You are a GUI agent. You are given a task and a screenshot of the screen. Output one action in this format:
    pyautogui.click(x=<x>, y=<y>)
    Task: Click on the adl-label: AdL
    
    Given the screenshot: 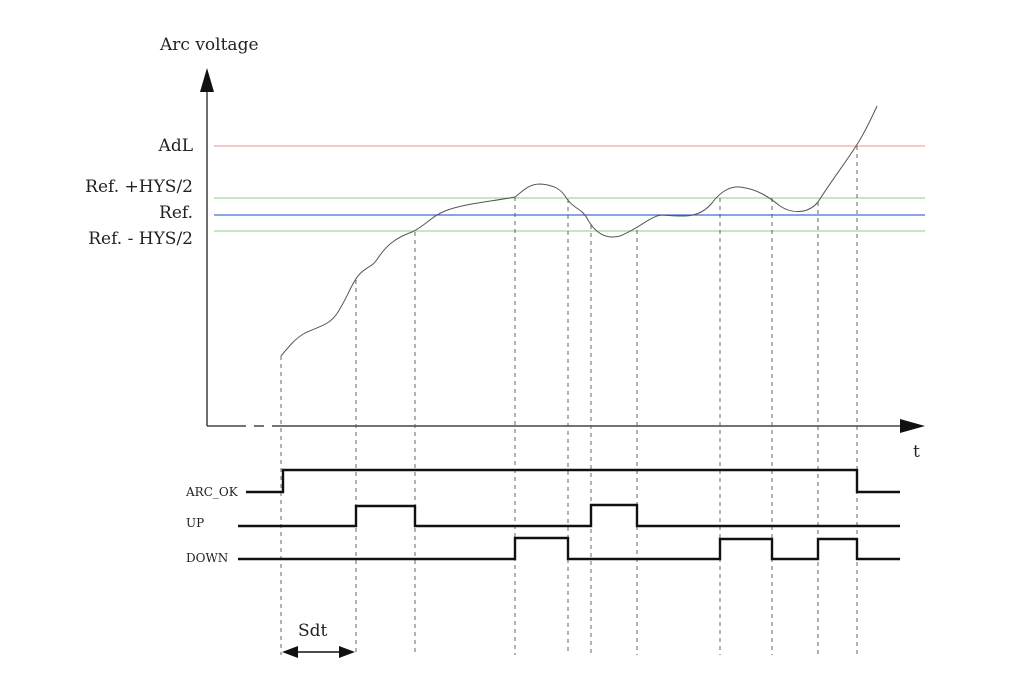 What is the action you would take?
    pyautogui.click(x=175, y=146)
    